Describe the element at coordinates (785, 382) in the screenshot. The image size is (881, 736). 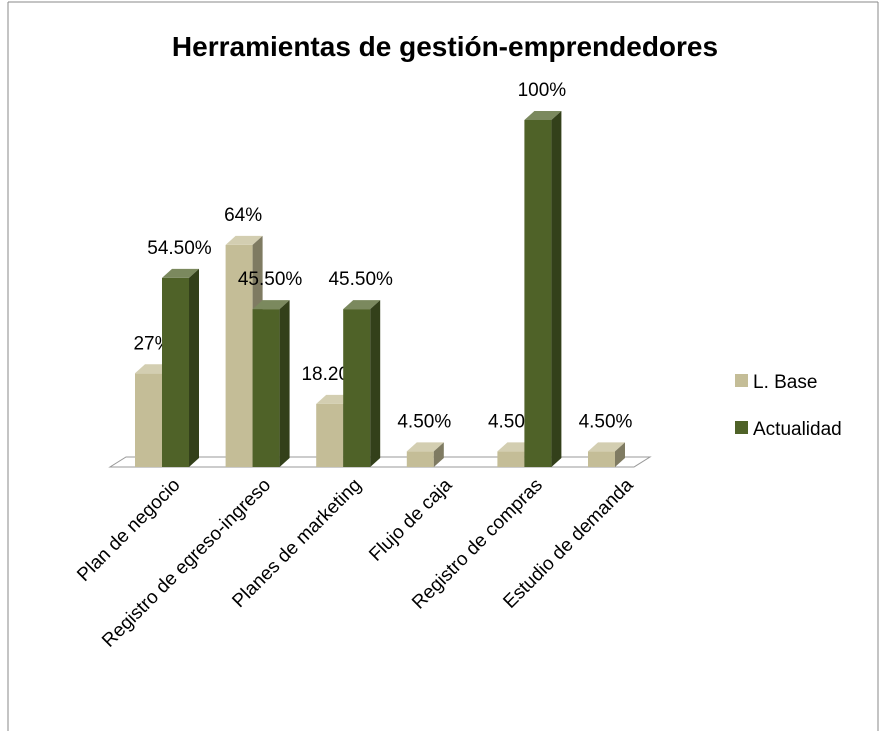
I see `legend-label: L. Base` at that location.